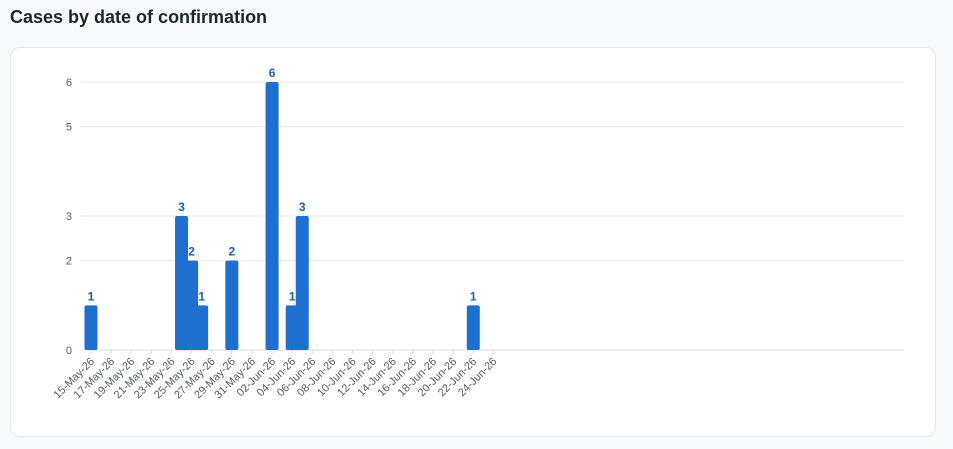 The height and width of the screenshot is (449, 953). I want to click on y-tick-label: 3, so click(69, 217).